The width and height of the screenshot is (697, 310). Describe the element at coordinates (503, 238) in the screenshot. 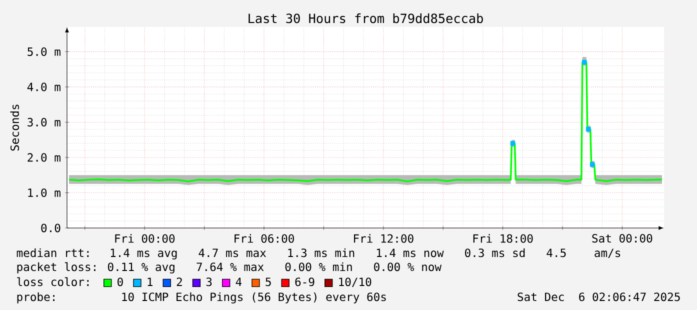

I see `x-tick-label: Fri 18:00` at that location.